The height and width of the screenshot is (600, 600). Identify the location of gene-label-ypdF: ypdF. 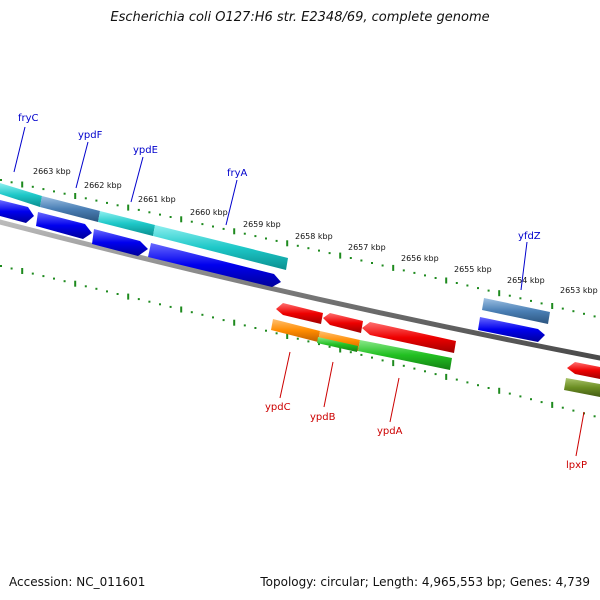
(90, 135).